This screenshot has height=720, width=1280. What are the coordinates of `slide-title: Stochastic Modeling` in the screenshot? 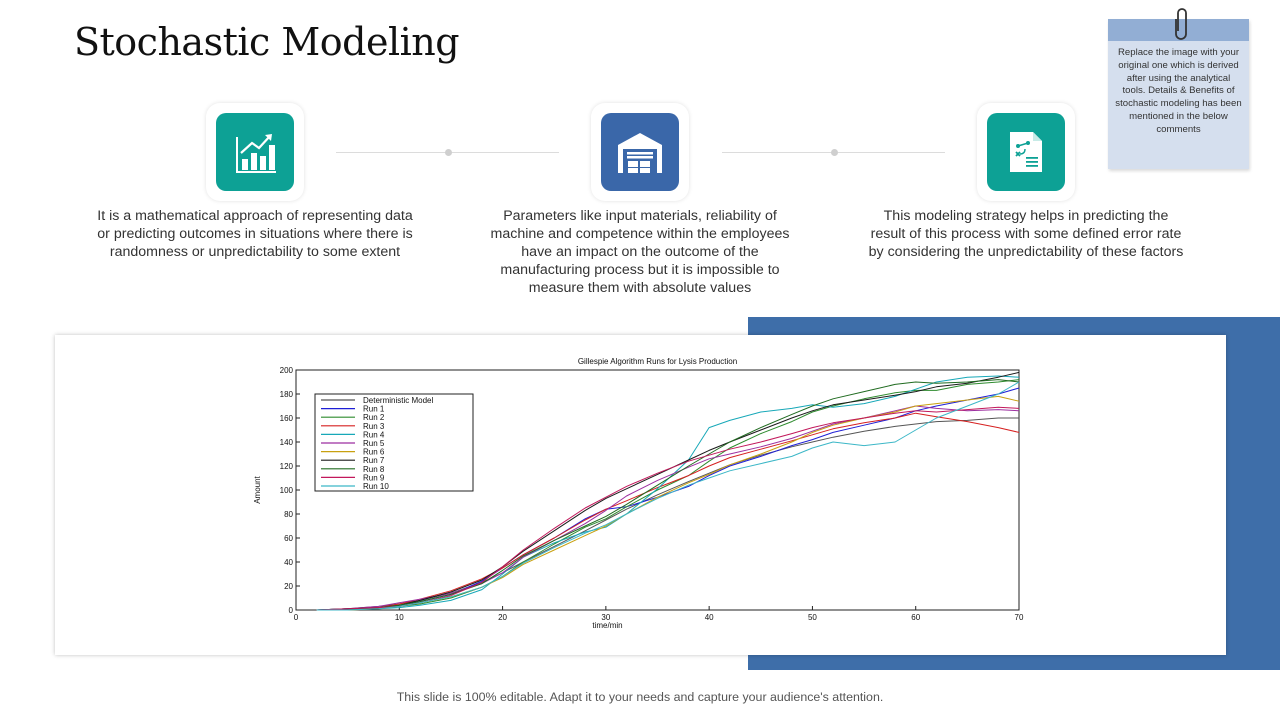 It's located at (267, 42).